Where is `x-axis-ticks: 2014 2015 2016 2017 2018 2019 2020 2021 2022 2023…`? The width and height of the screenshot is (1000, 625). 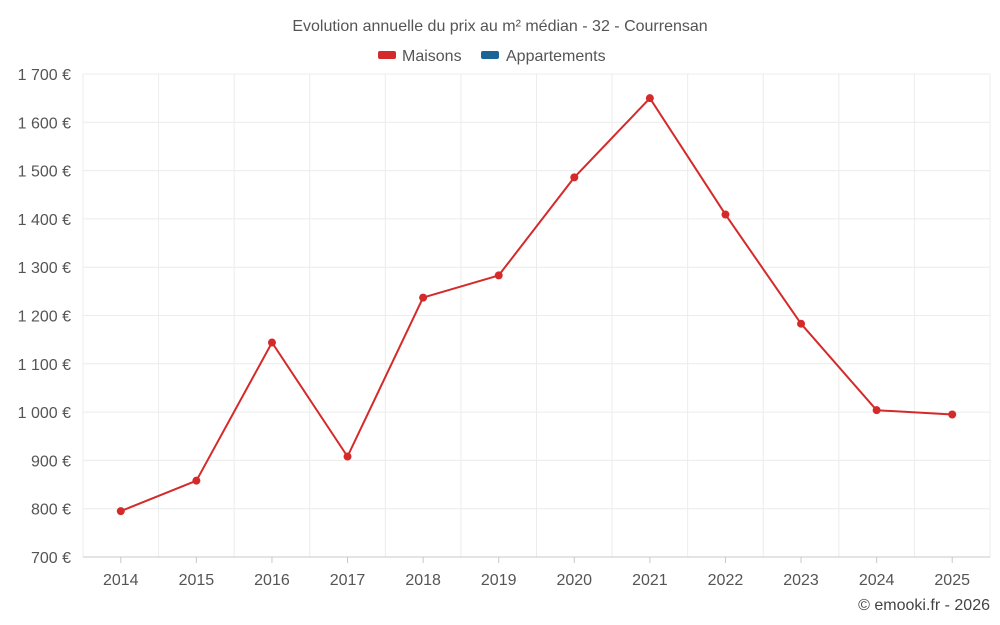 x-axis-ticks: 2014 2015 2016 2017 2018 2019 2020 2021 2022 2023… is located at coordinates (536, 580).